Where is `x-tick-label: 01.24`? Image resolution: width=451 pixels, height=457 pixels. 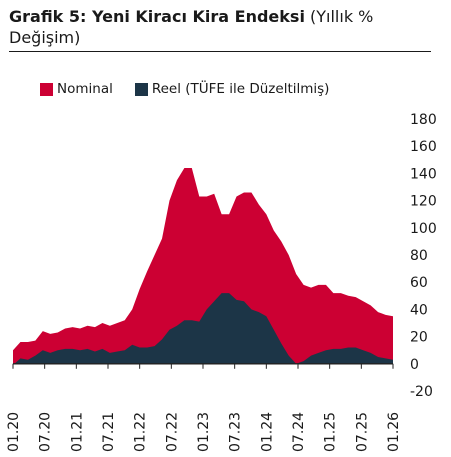
x-tick-label: 01.24 is located at coordinates (267, 432).